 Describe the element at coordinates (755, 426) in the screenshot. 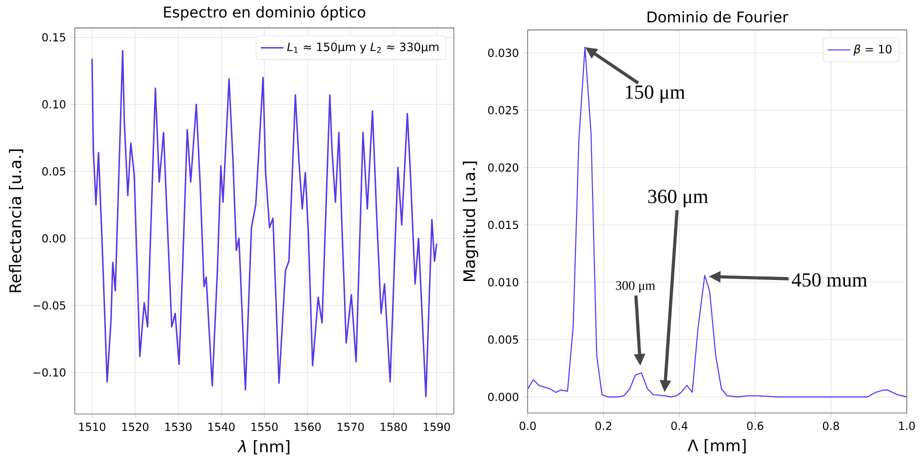

I see `x-tick-label: 0.6` at that location.